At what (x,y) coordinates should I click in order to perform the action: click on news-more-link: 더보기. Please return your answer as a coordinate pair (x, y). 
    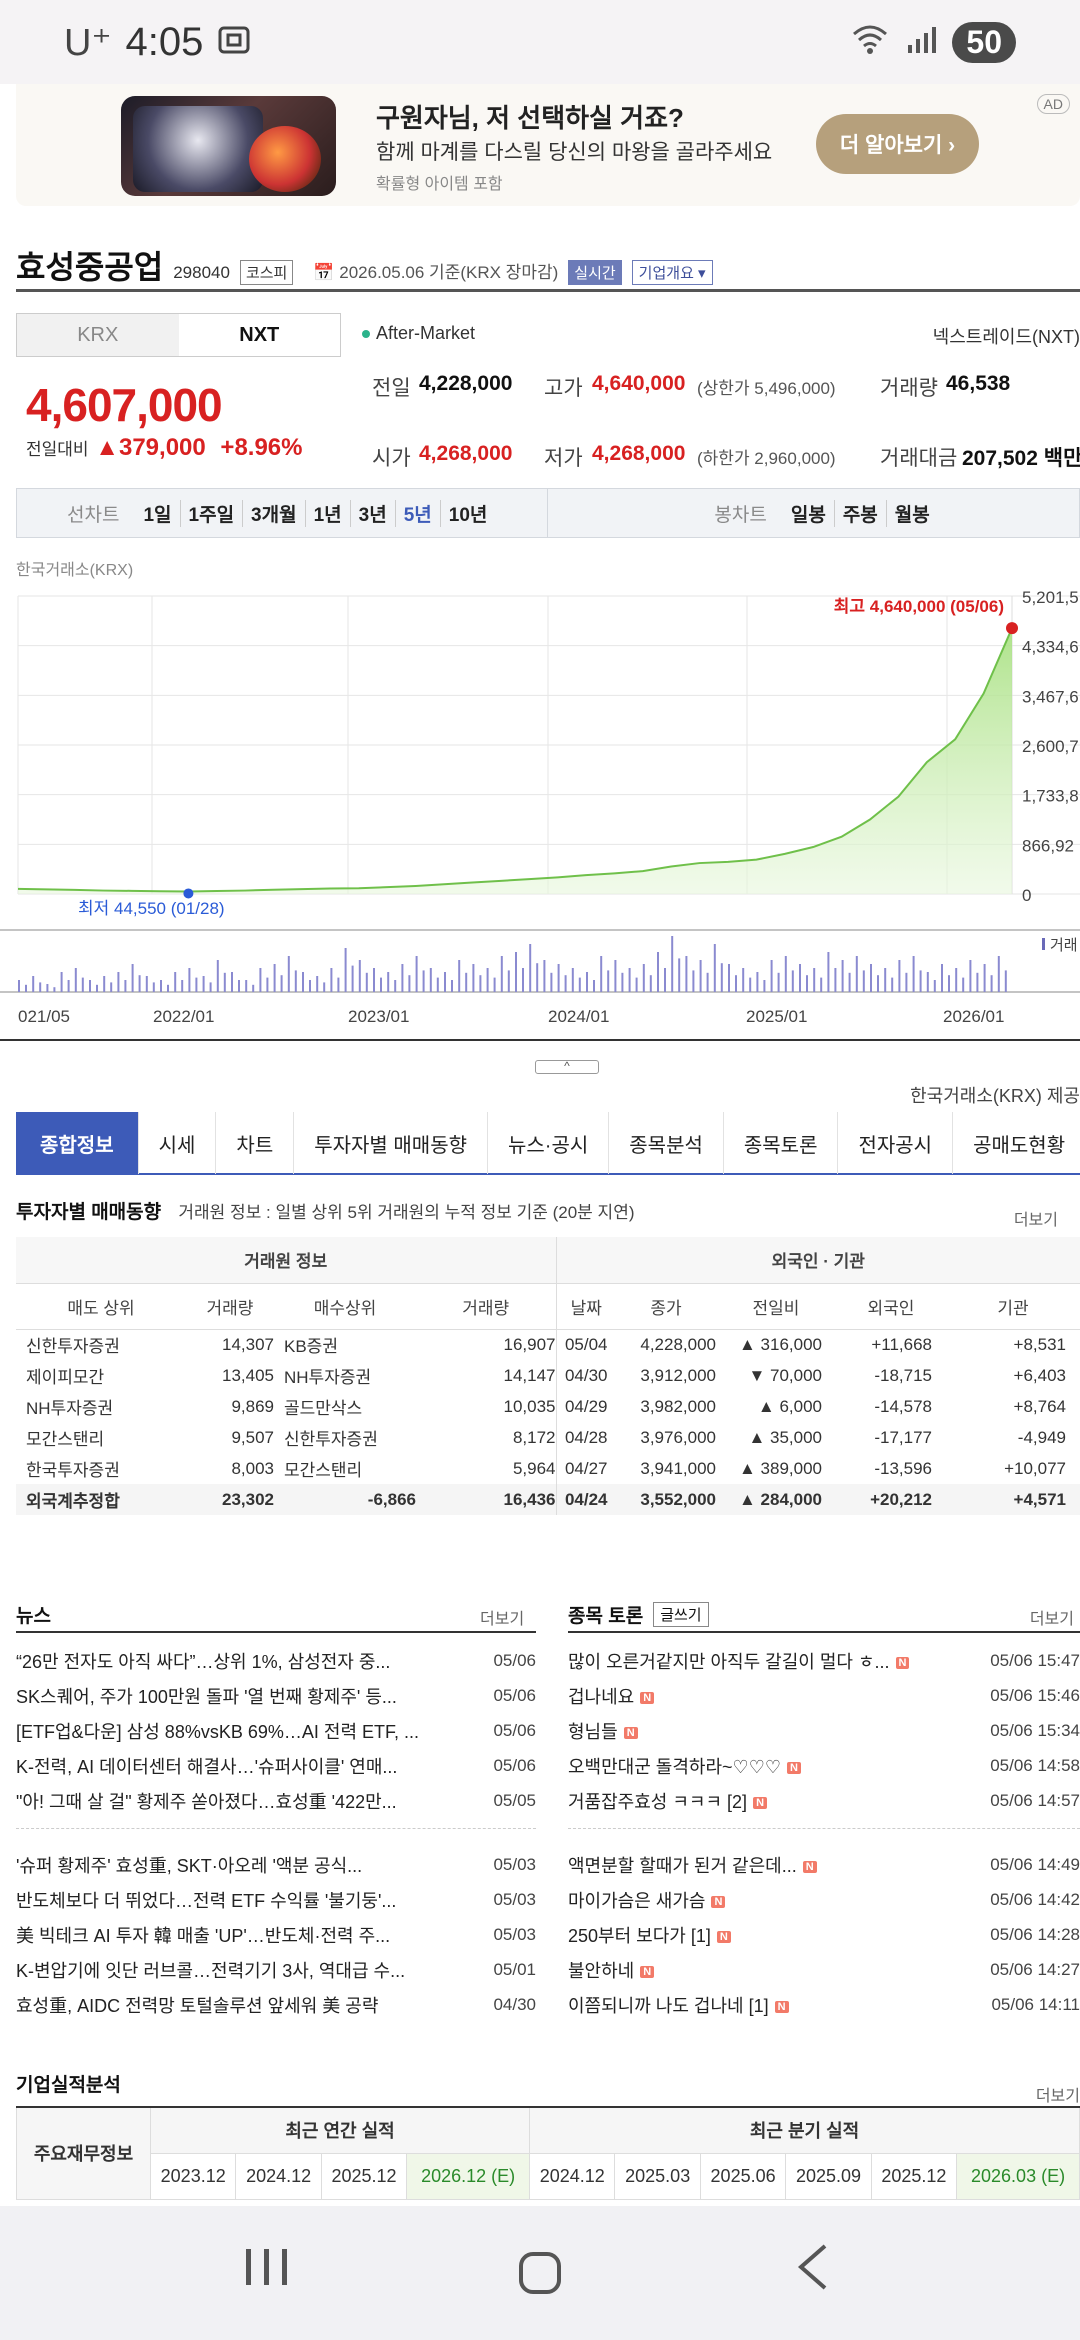
    Looking at the image, I should click on (502, 1619).